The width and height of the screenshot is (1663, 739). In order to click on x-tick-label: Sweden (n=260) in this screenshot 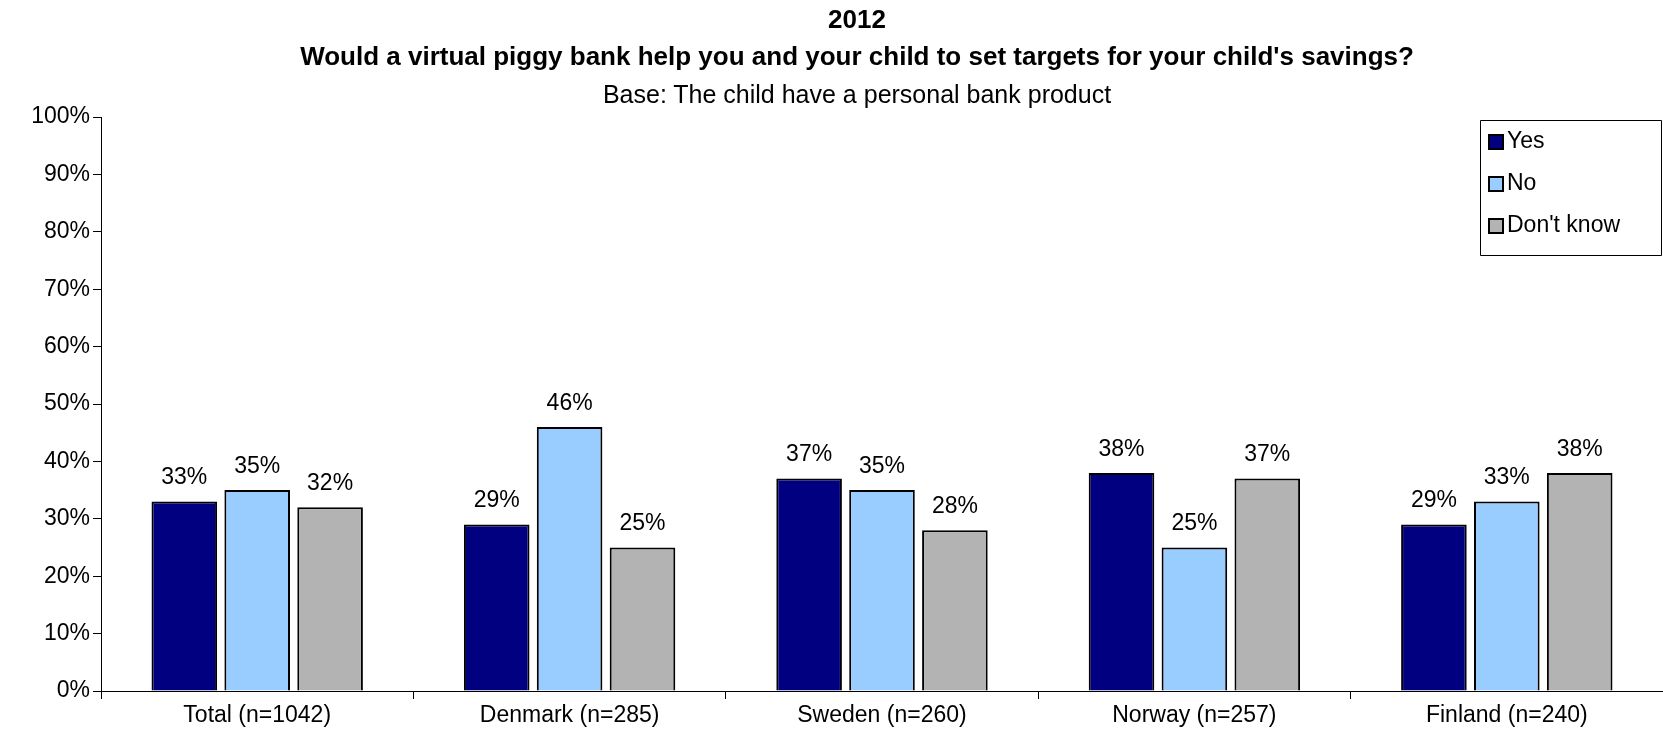, I will do `click(882, 714)`.